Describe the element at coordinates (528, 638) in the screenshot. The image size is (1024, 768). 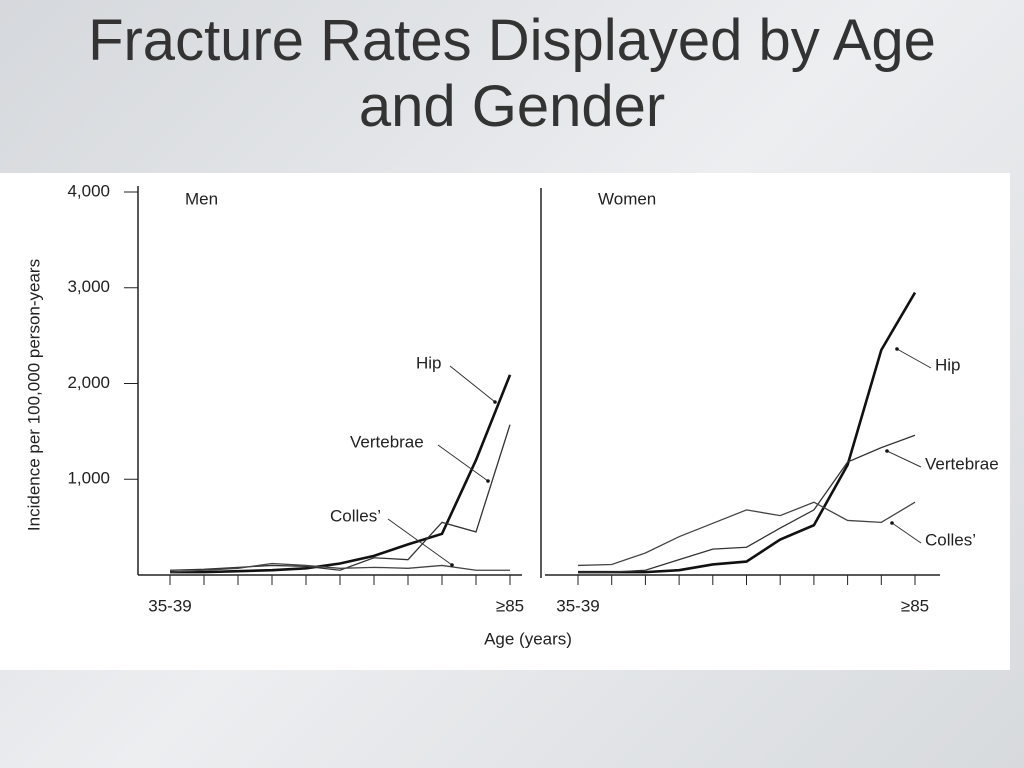
I see `x-axis-label: Age (years)` at that location.